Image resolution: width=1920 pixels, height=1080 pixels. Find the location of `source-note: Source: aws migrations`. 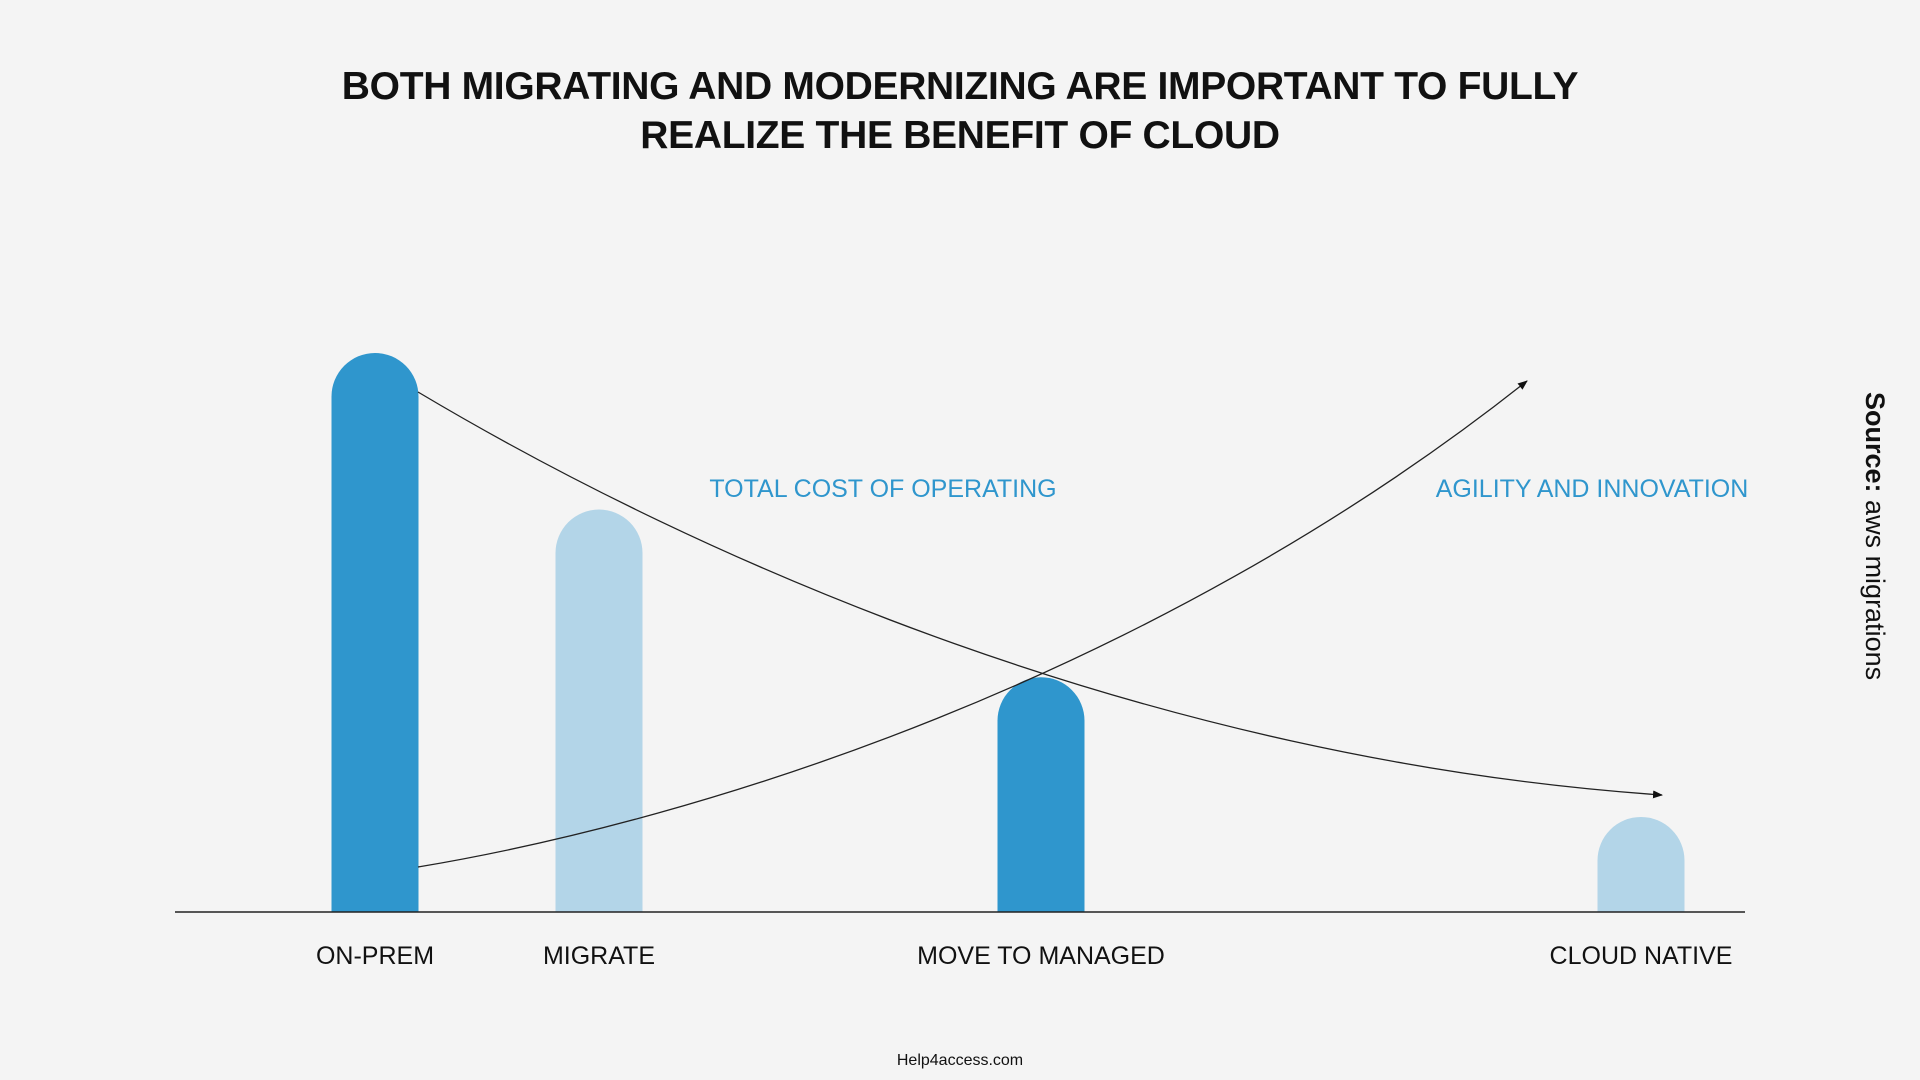

source-note: Source: aws migrations is located at coordinates (1874, 536).